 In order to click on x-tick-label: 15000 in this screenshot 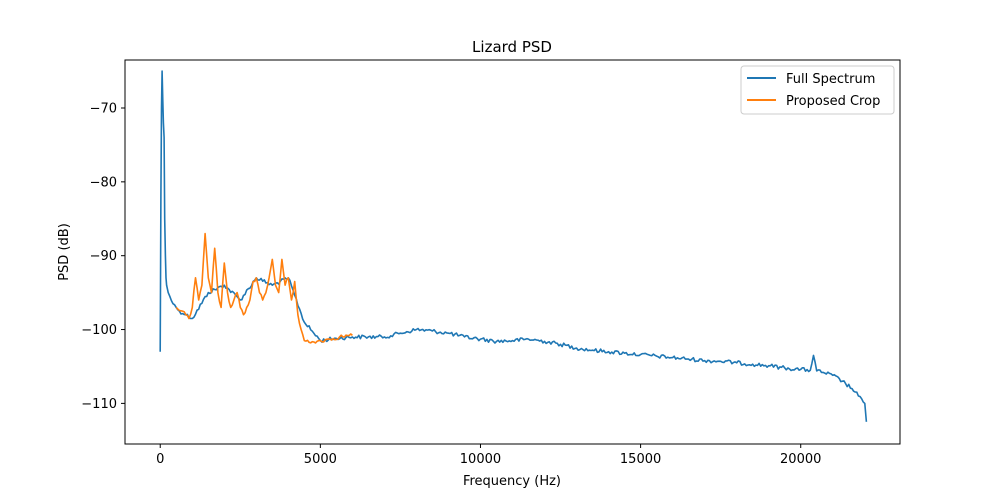, I will do `click(640, 459)`.